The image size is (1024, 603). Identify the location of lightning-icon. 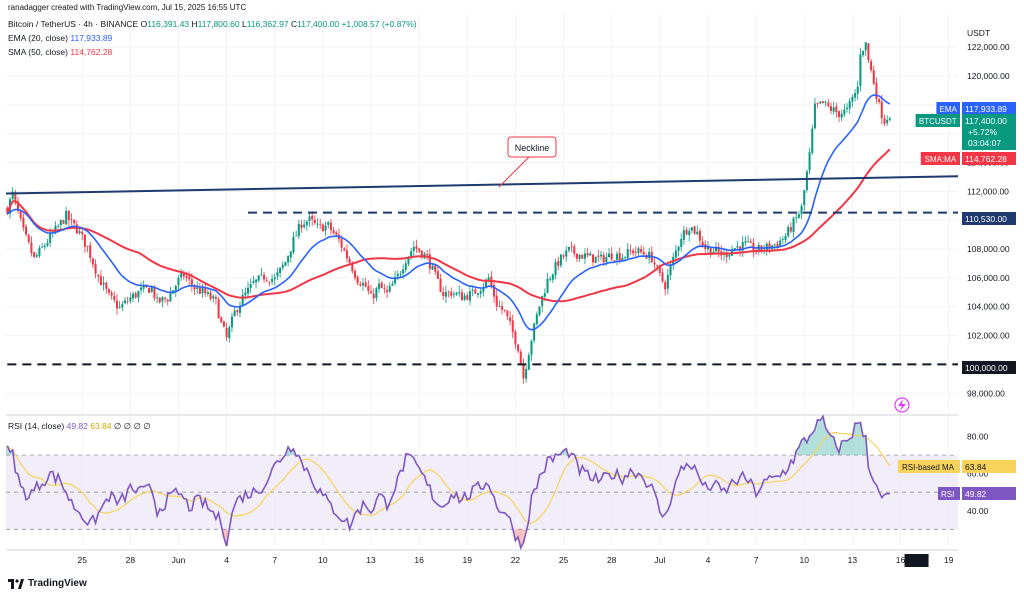
(902, 405).